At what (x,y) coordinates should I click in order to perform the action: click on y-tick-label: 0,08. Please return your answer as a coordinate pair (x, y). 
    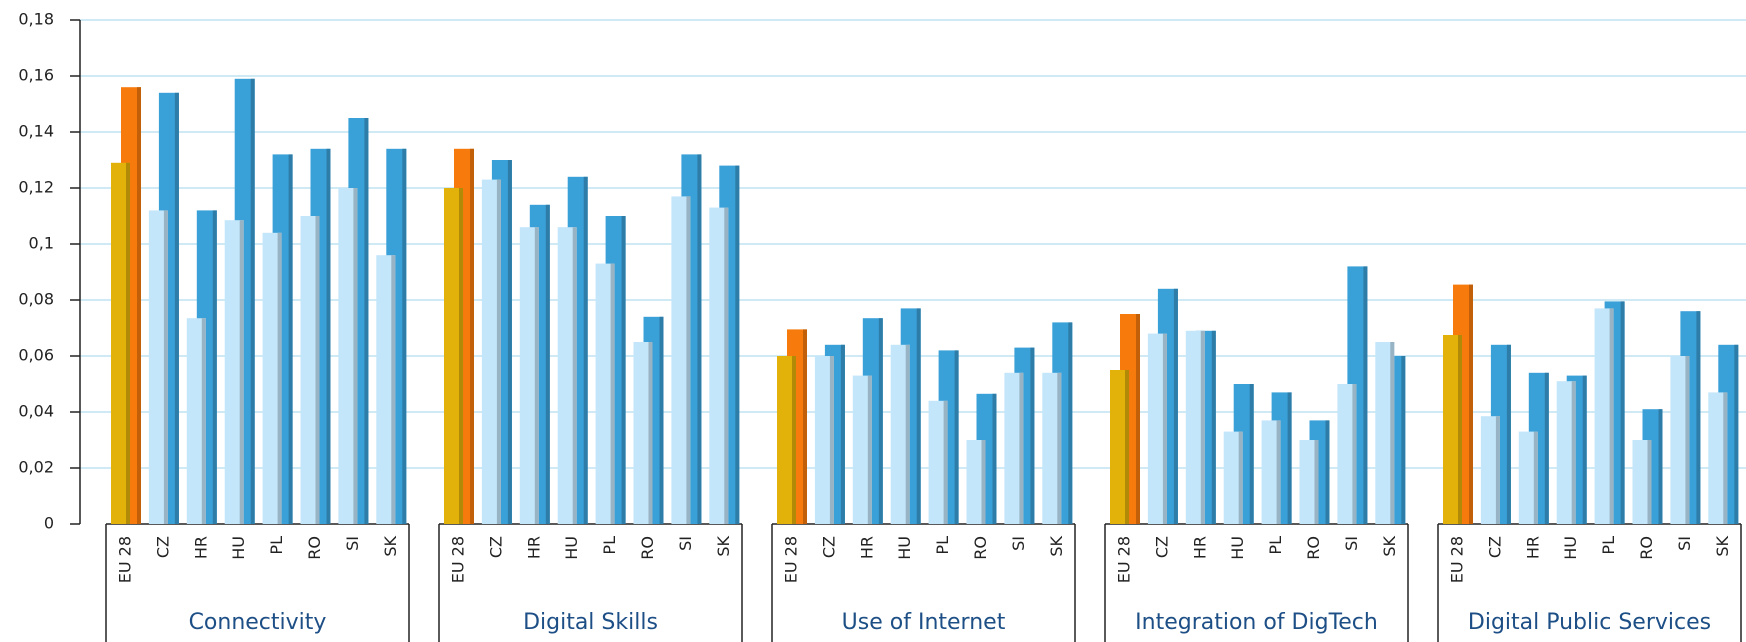
    Looking at the image, I should click on (36, 299).